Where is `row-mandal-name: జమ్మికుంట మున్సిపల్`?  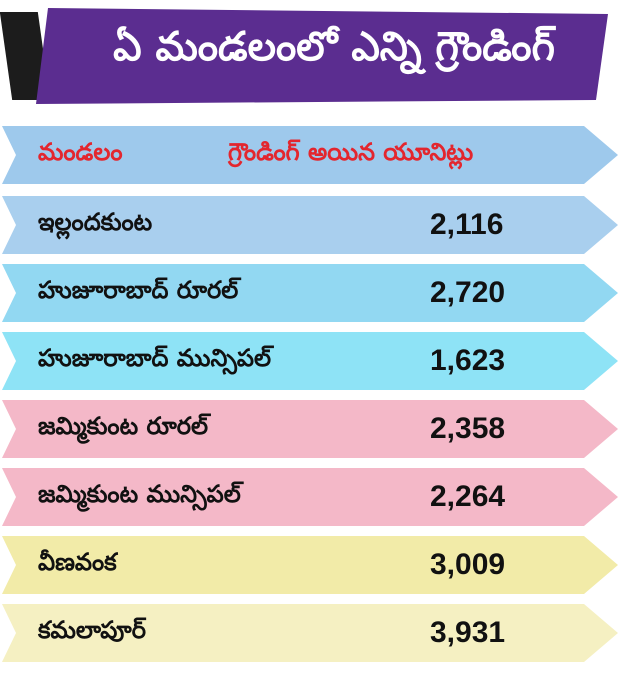 row-mandal-name: జమ్మికుంట మున్సిపల్ is located at coordinates (139, 494).